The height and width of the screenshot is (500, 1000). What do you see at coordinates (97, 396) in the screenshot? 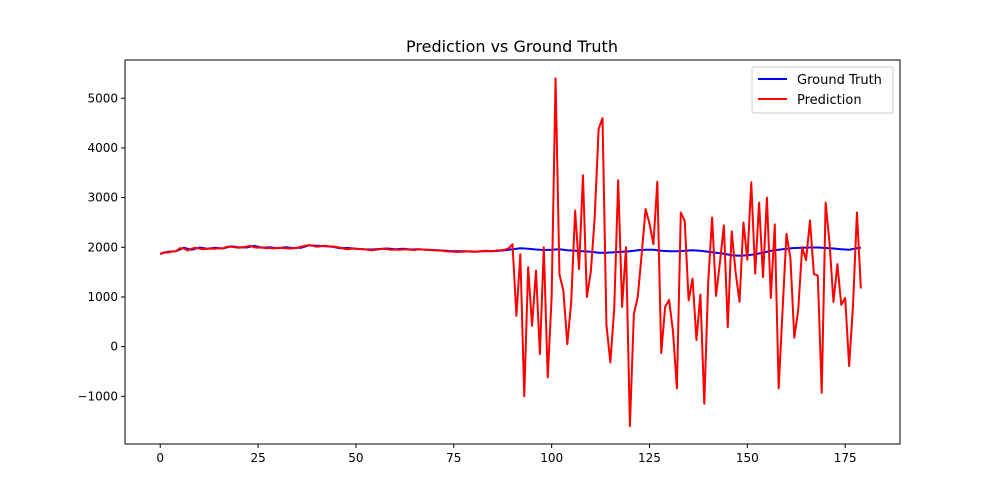
I see `y-tick-label: −1000` at bounding box center [97, 396].